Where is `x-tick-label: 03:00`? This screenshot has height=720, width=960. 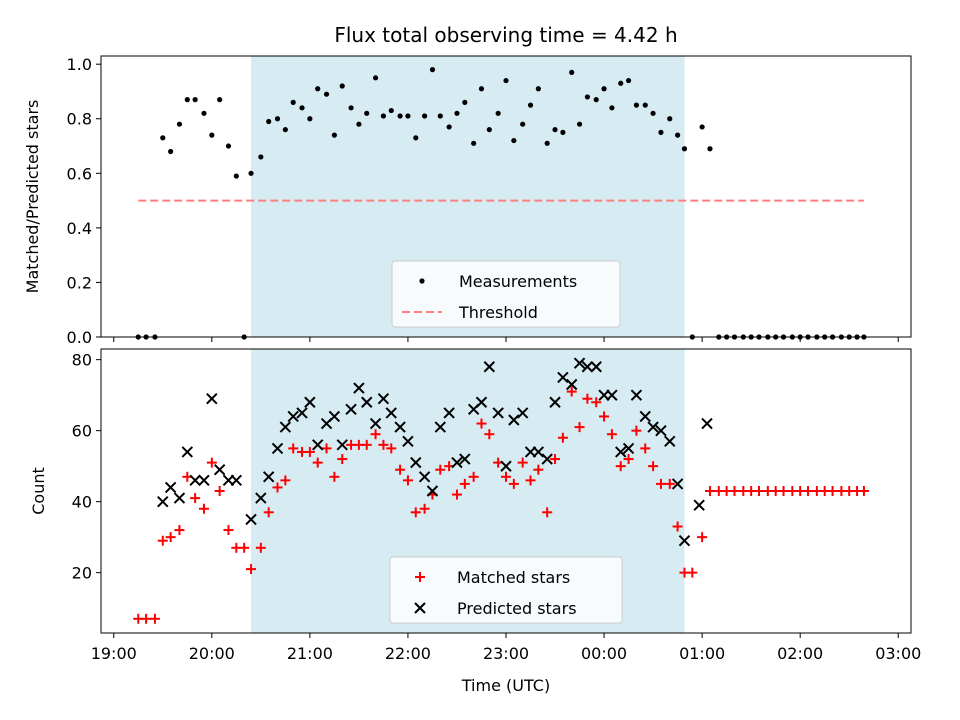
x-tick-label: 03:00 is located at coordinates (898, 653).